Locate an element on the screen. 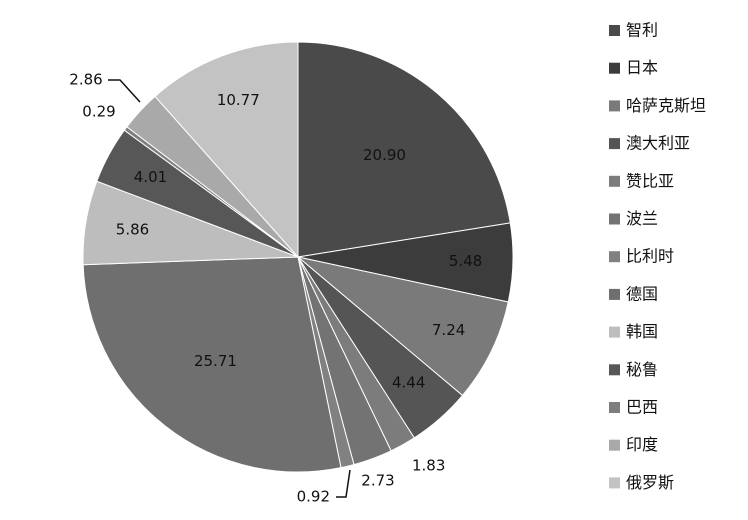 The image size is (748, 520). data-label-1: 5.48 is located at coordinates (465, 261).